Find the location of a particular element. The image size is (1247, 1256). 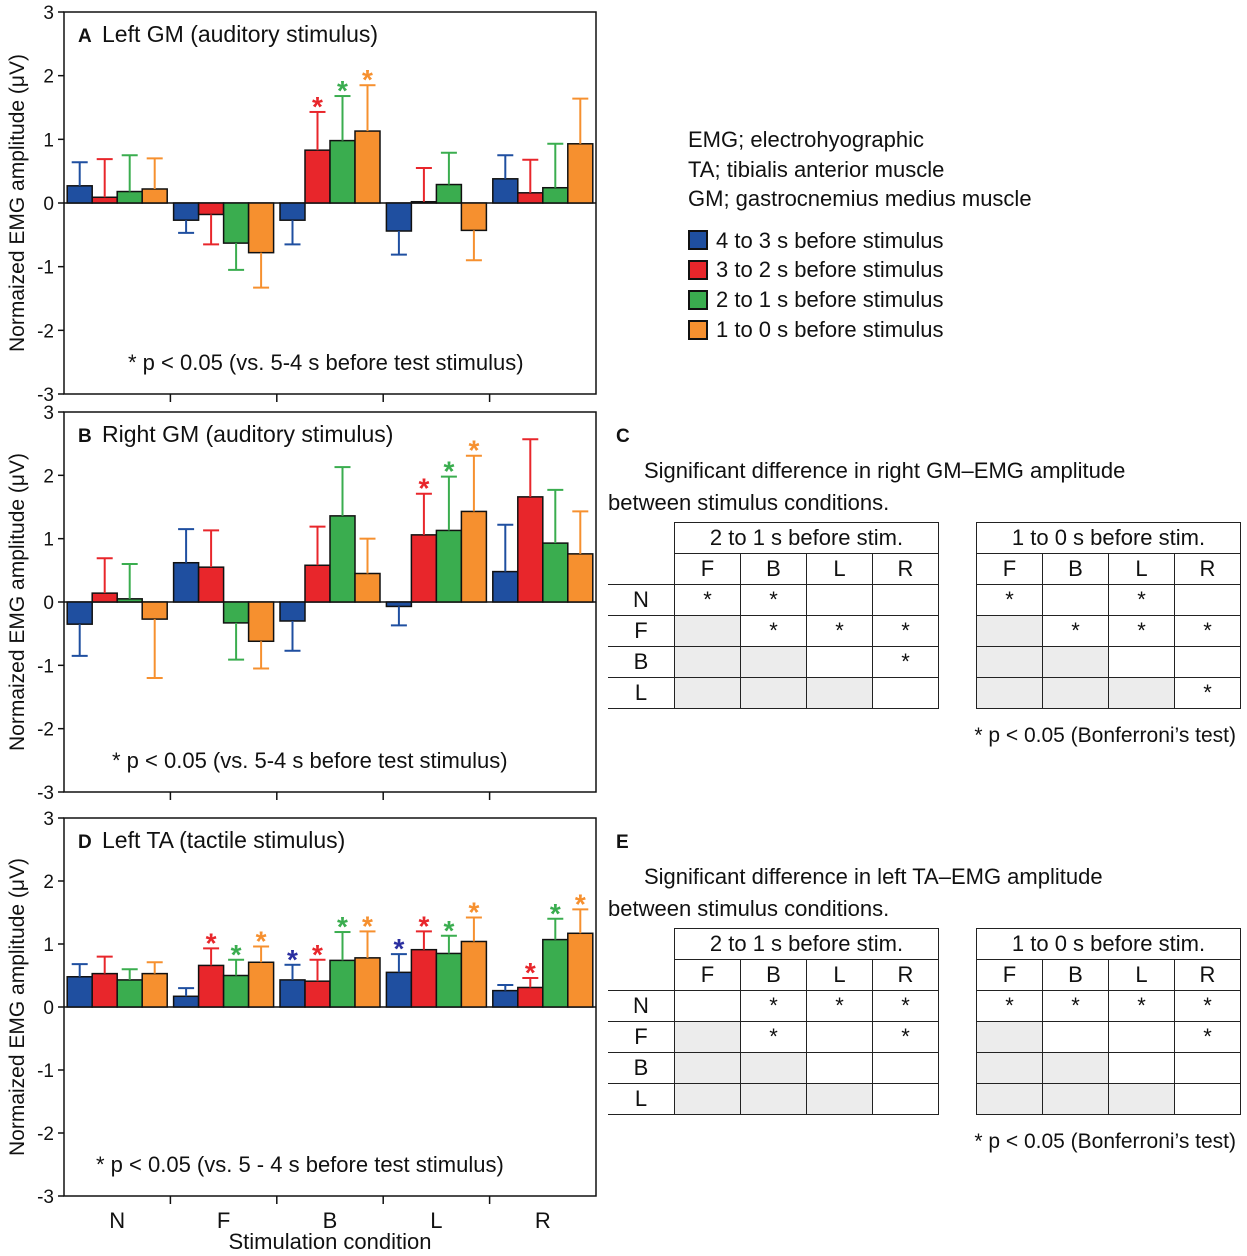

table-row: N * * is located at coordinates (773, 600).